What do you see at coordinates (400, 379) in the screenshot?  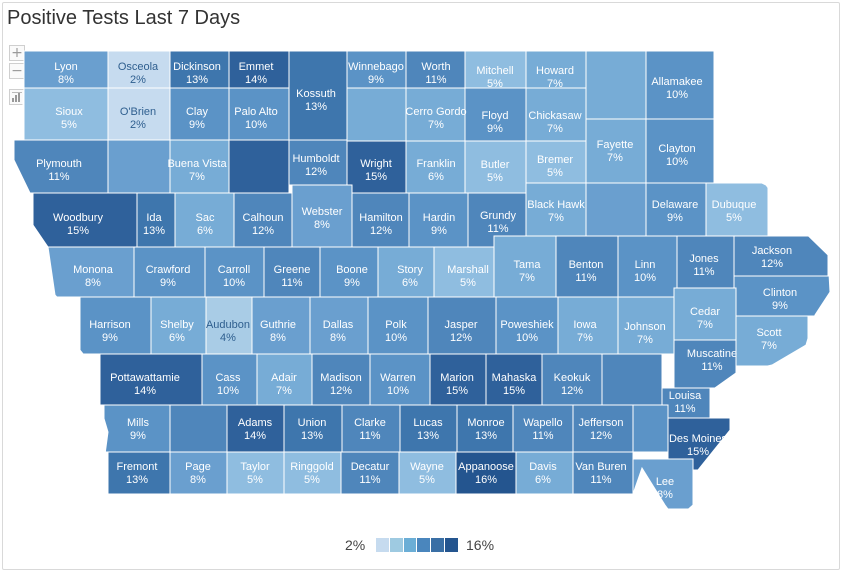 I see `county-warren` at bounding box center [400, 379].